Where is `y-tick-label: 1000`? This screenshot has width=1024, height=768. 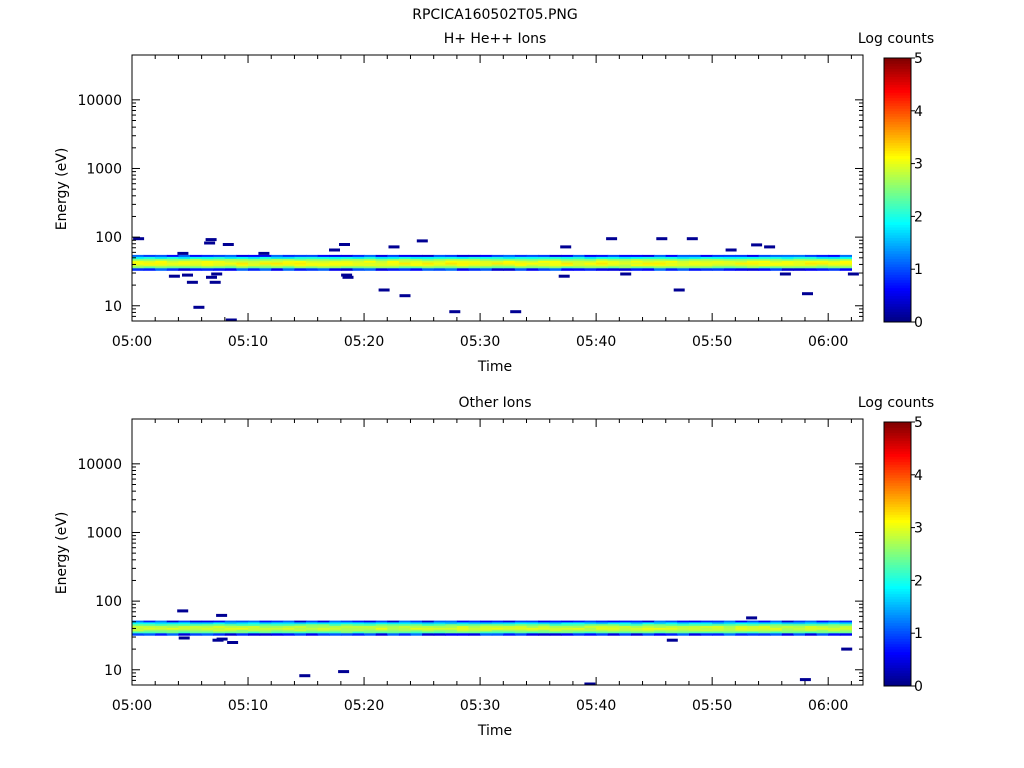
y-tick-label: 1000 is located at coordinates (104, 169).